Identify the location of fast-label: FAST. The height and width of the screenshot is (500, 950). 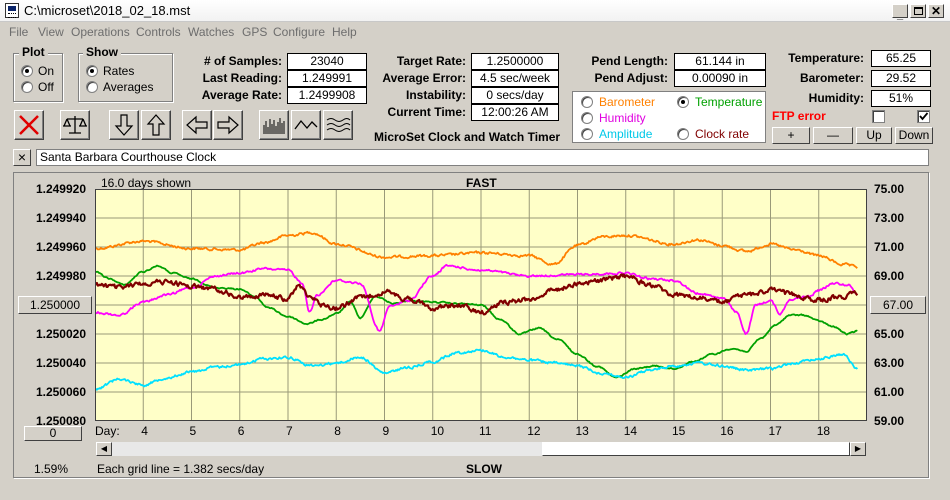
(481, 183).